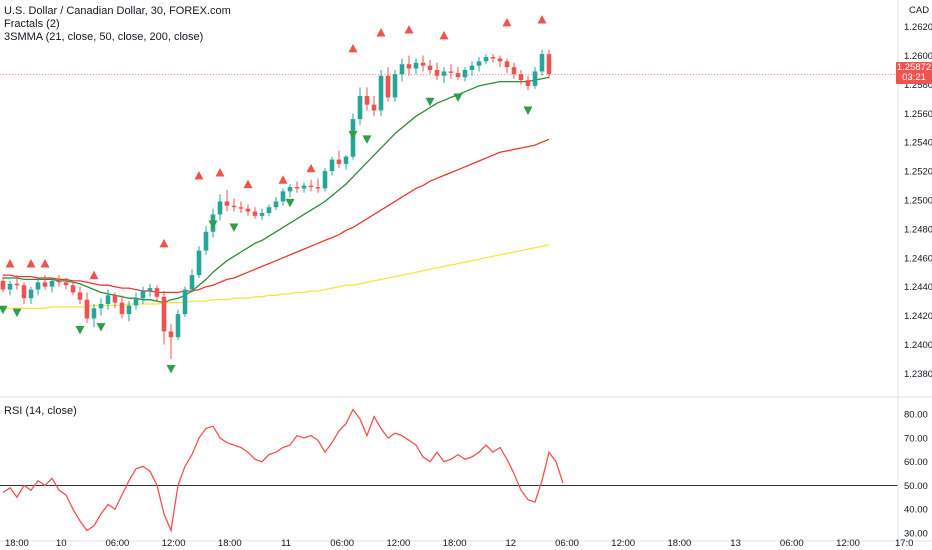 The height and width of the screenshot is (550, 932). Describe the element at coordinates (511, 543) in the screenshot. I see `time-tick-label: 12` at that location.